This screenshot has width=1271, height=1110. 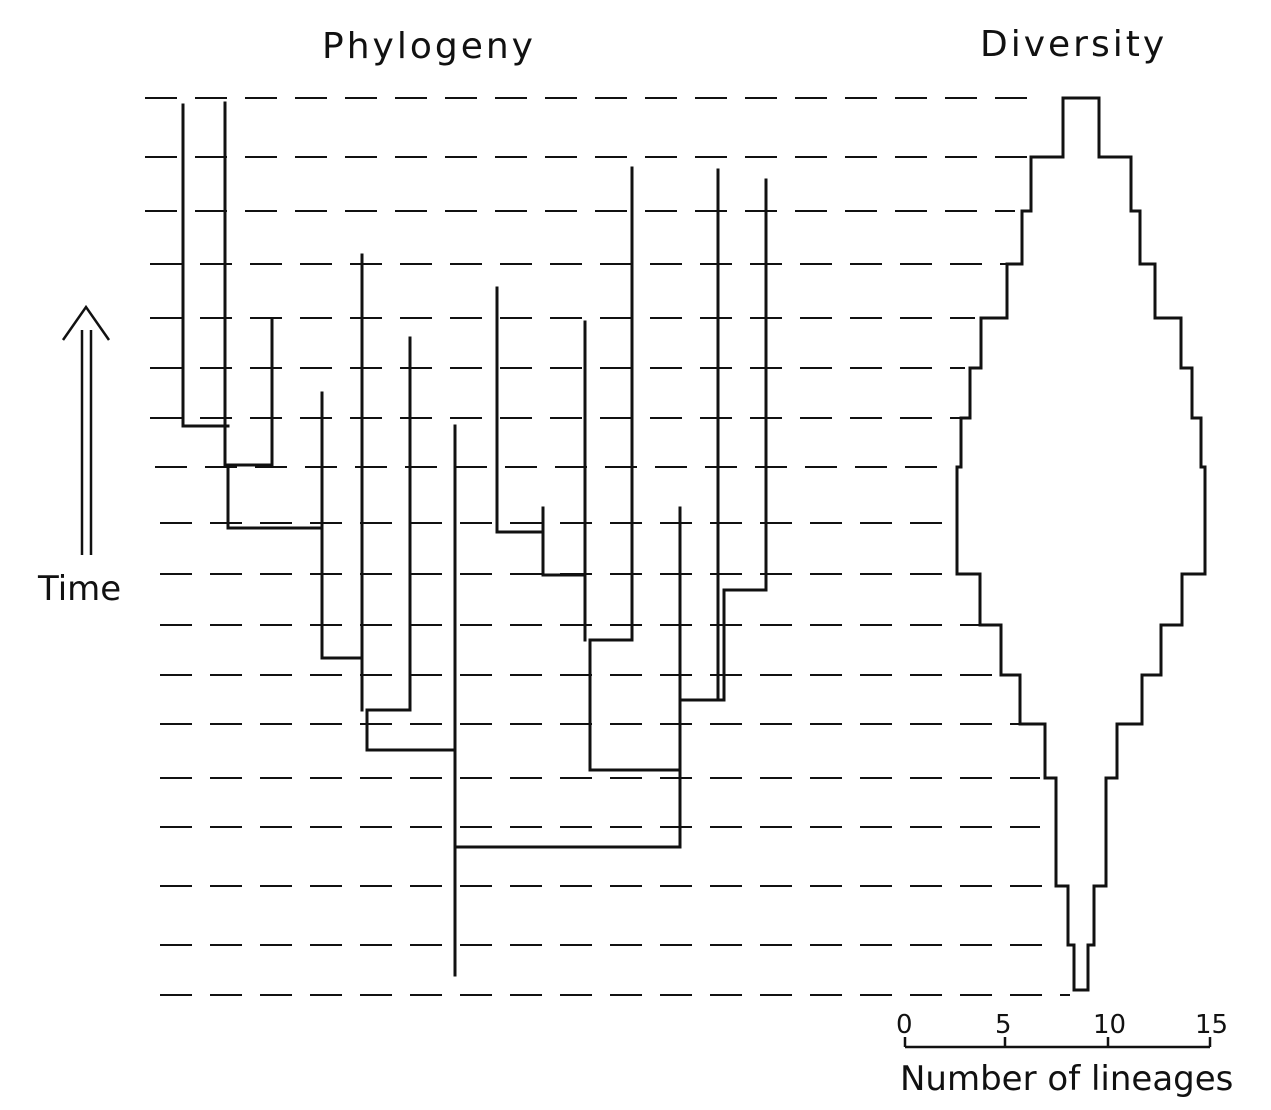 I want to click on phylogeny-title: Phylogeny, so click(x=429, y=46).